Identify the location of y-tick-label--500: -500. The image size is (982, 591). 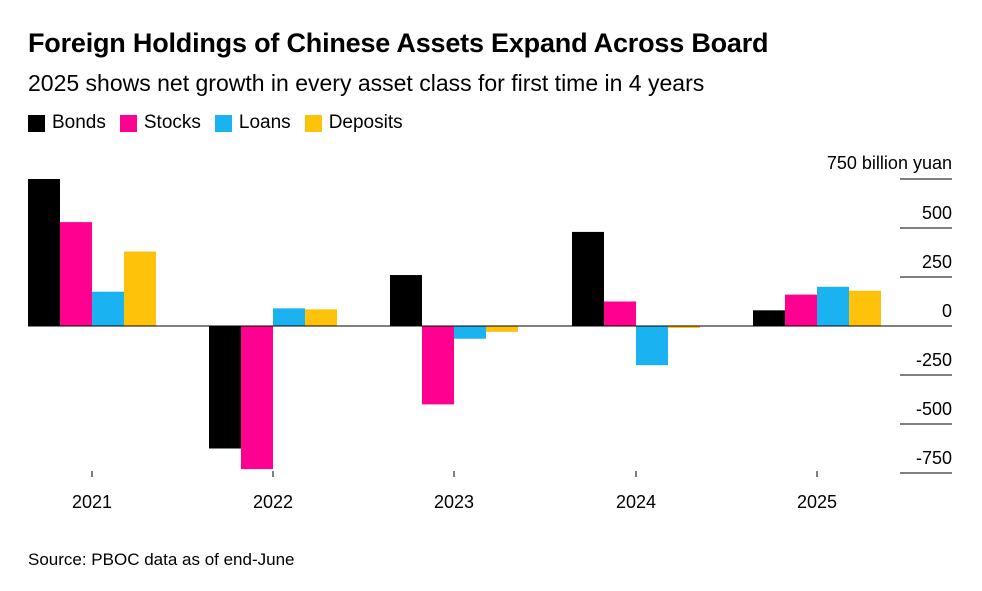
(934, 409).